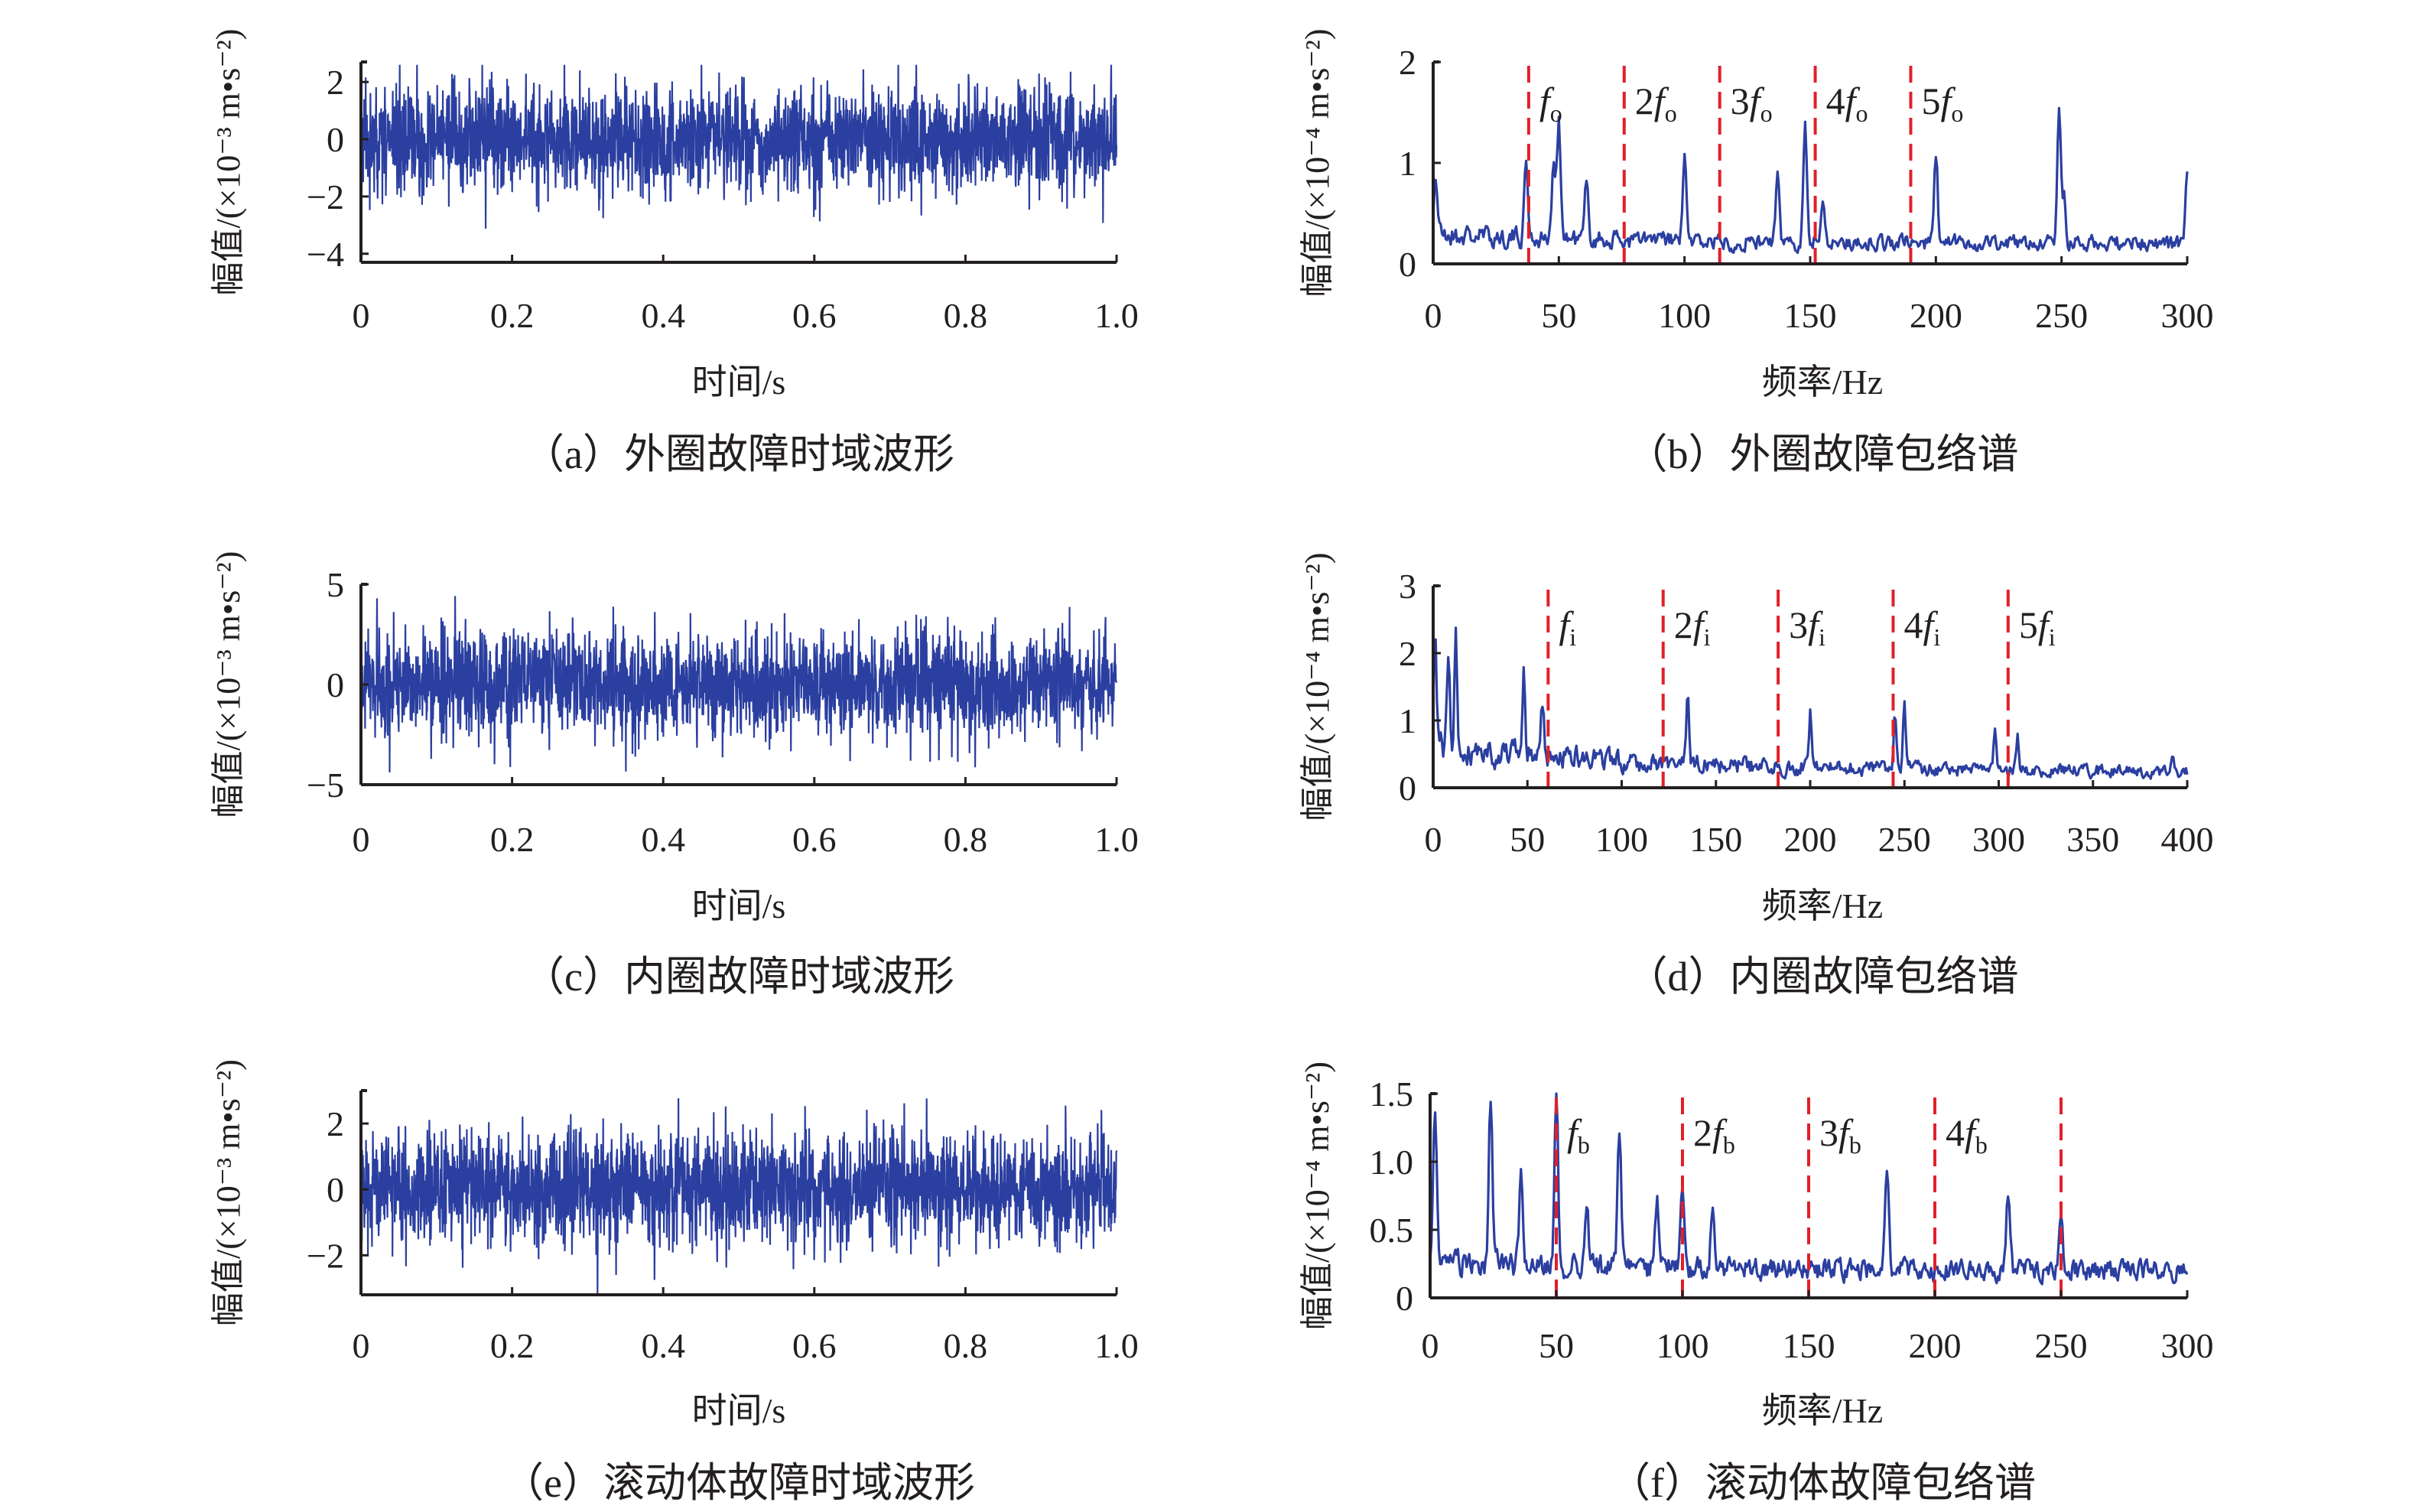 The height and width of the screenshot is (1512, 2409). What do you see at coordinates (1752, 103) in the screenshot?
I see `fault-frequency-label: 3fo` at bounding box center [1752, 103].